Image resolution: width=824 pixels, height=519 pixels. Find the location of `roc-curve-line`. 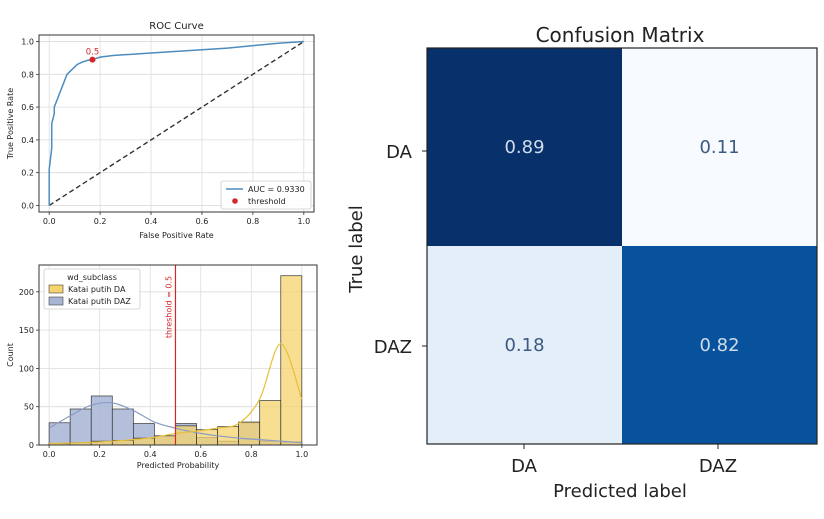

roc-curve-line is located at coordinates (176, 123).